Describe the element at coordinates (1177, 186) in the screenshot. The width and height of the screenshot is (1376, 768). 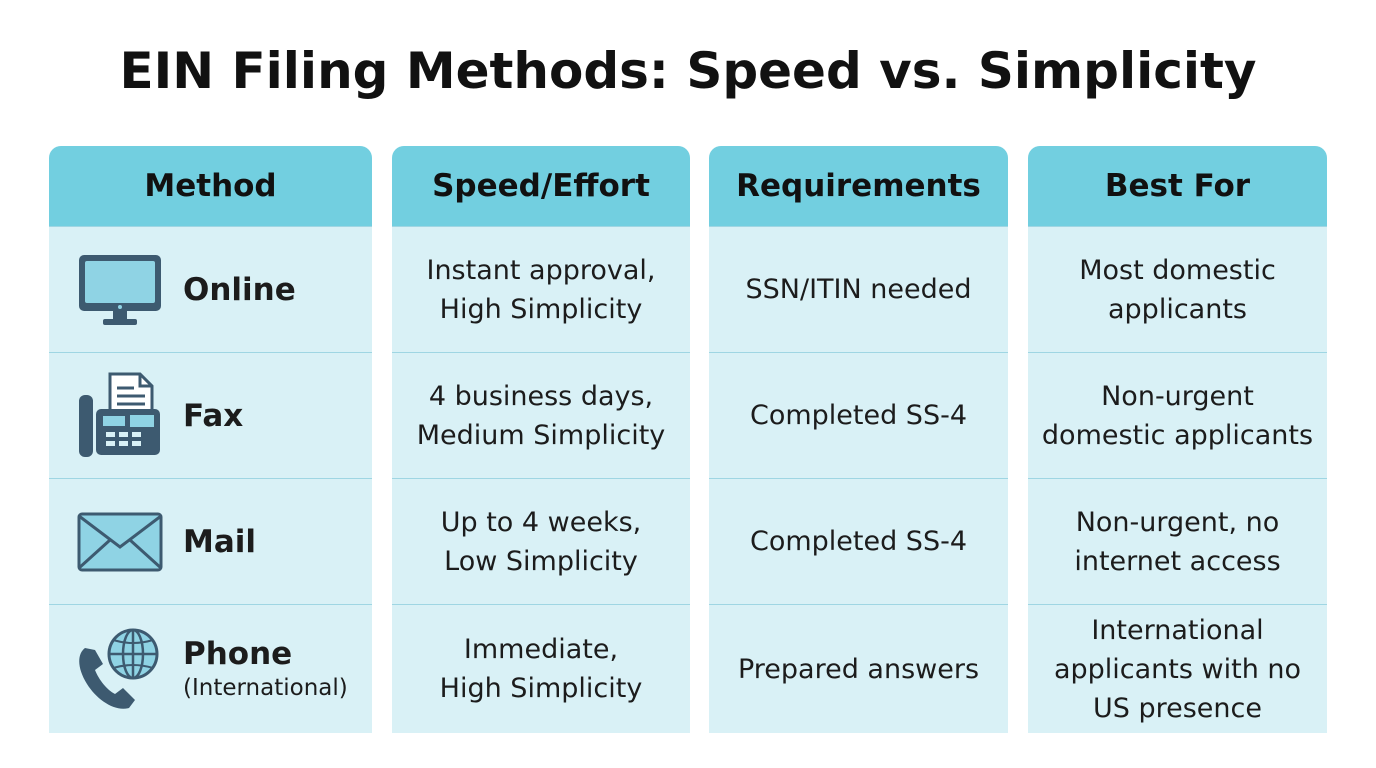
I see `header-best-for: Best For` at that location.